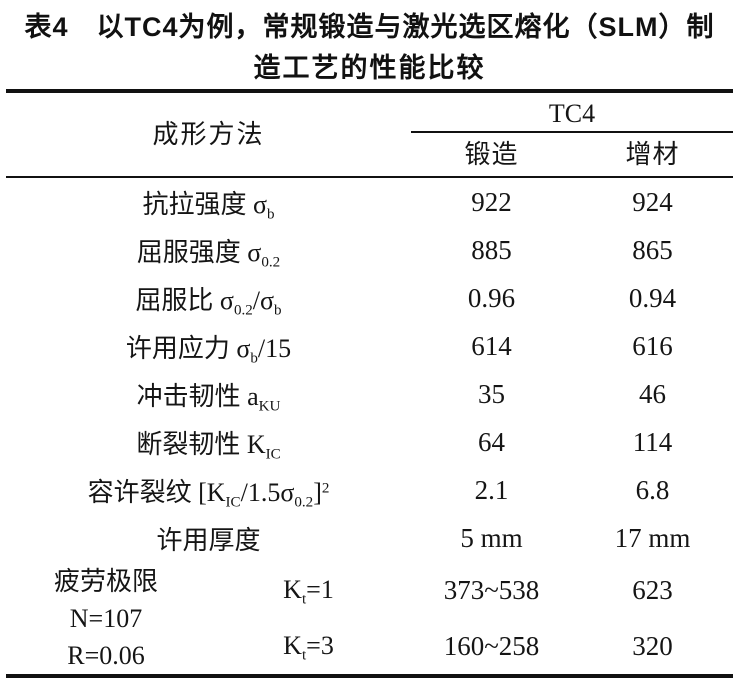 This screenshot has height=695, width=739. I want to click on header-forming-method: 成形方法, so click(208, 134).